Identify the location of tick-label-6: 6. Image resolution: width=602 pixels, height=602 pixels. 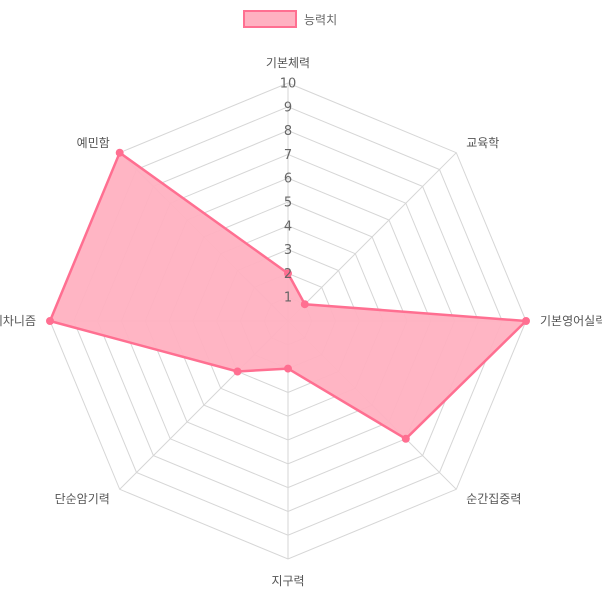
(288, 179).